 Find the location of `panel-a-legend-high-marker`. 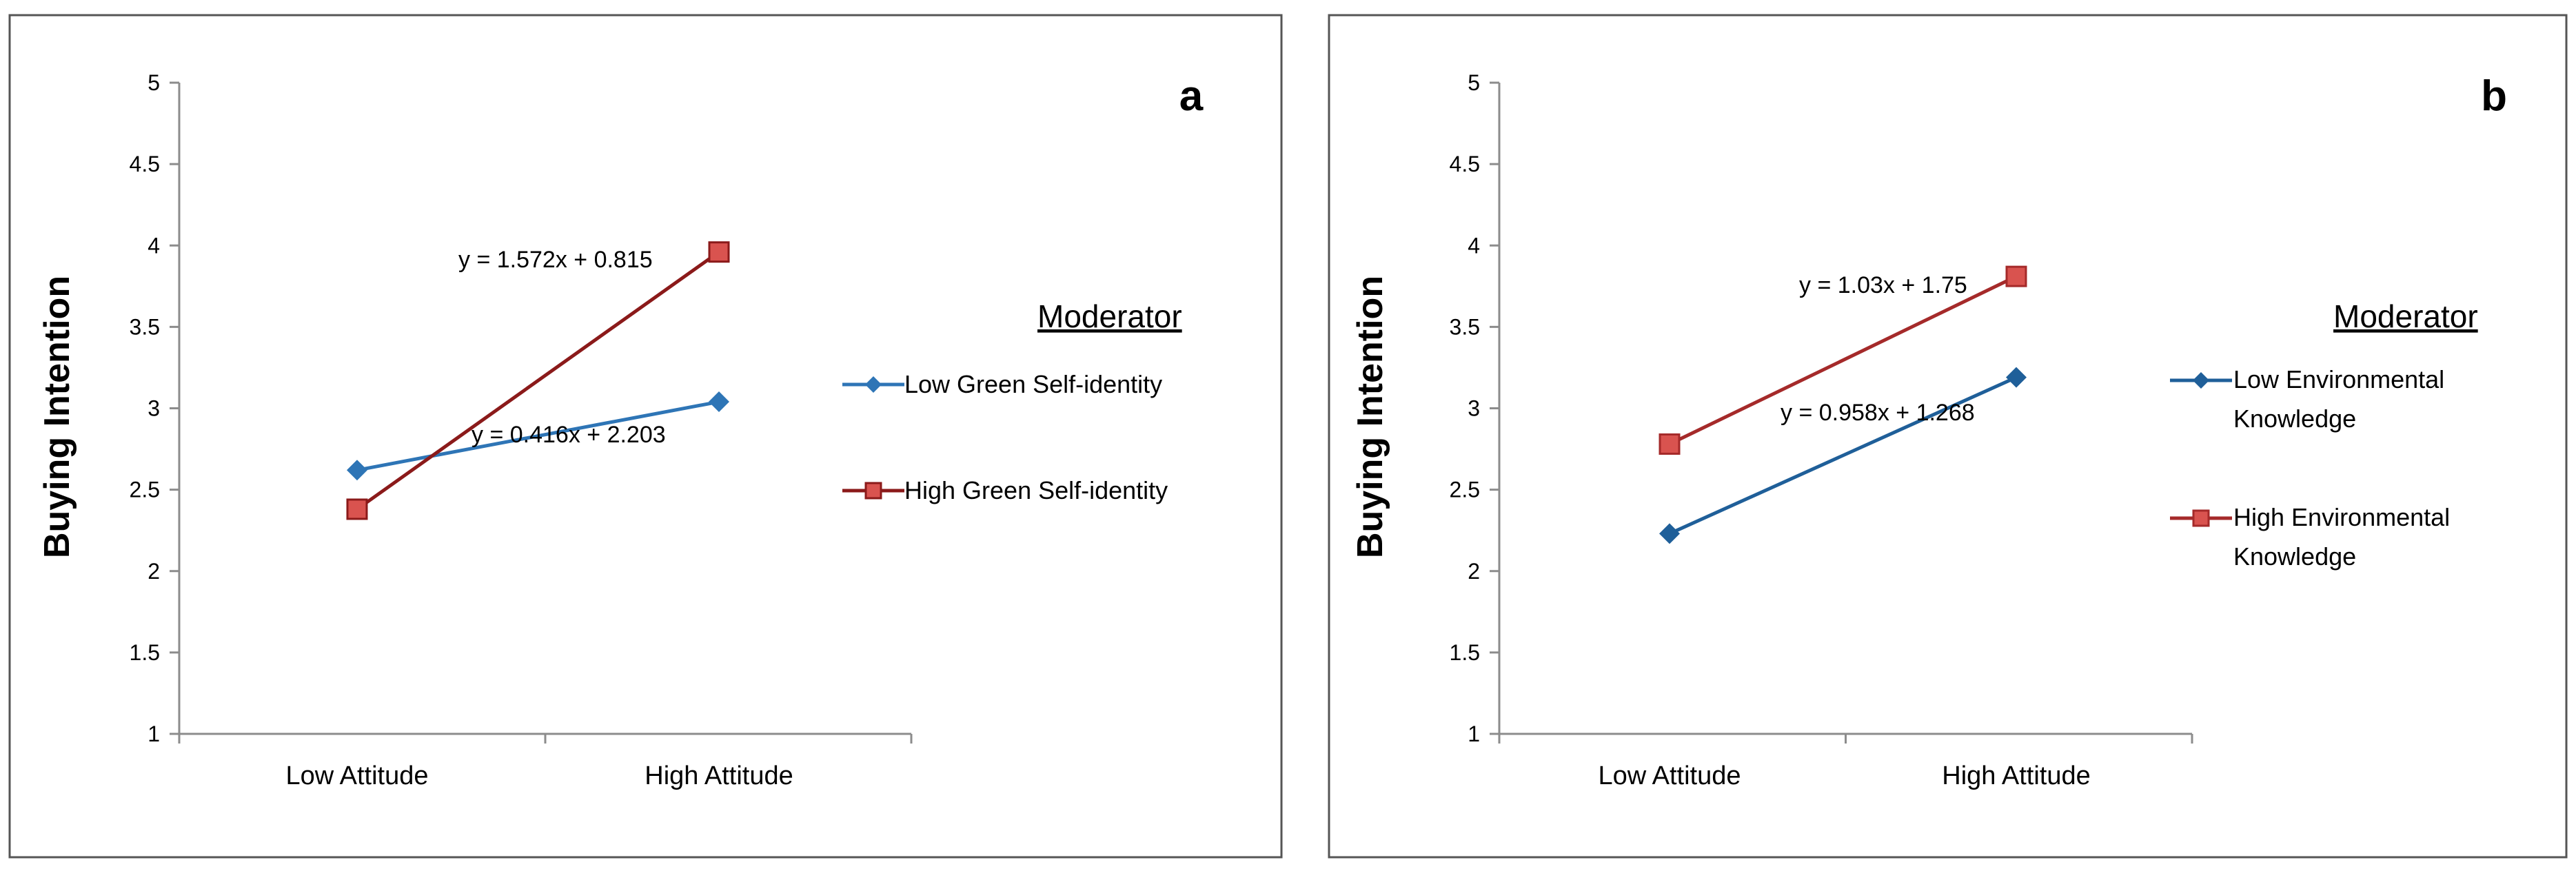

panel-a-legend-high-marker is located at coordinates (873, 491).